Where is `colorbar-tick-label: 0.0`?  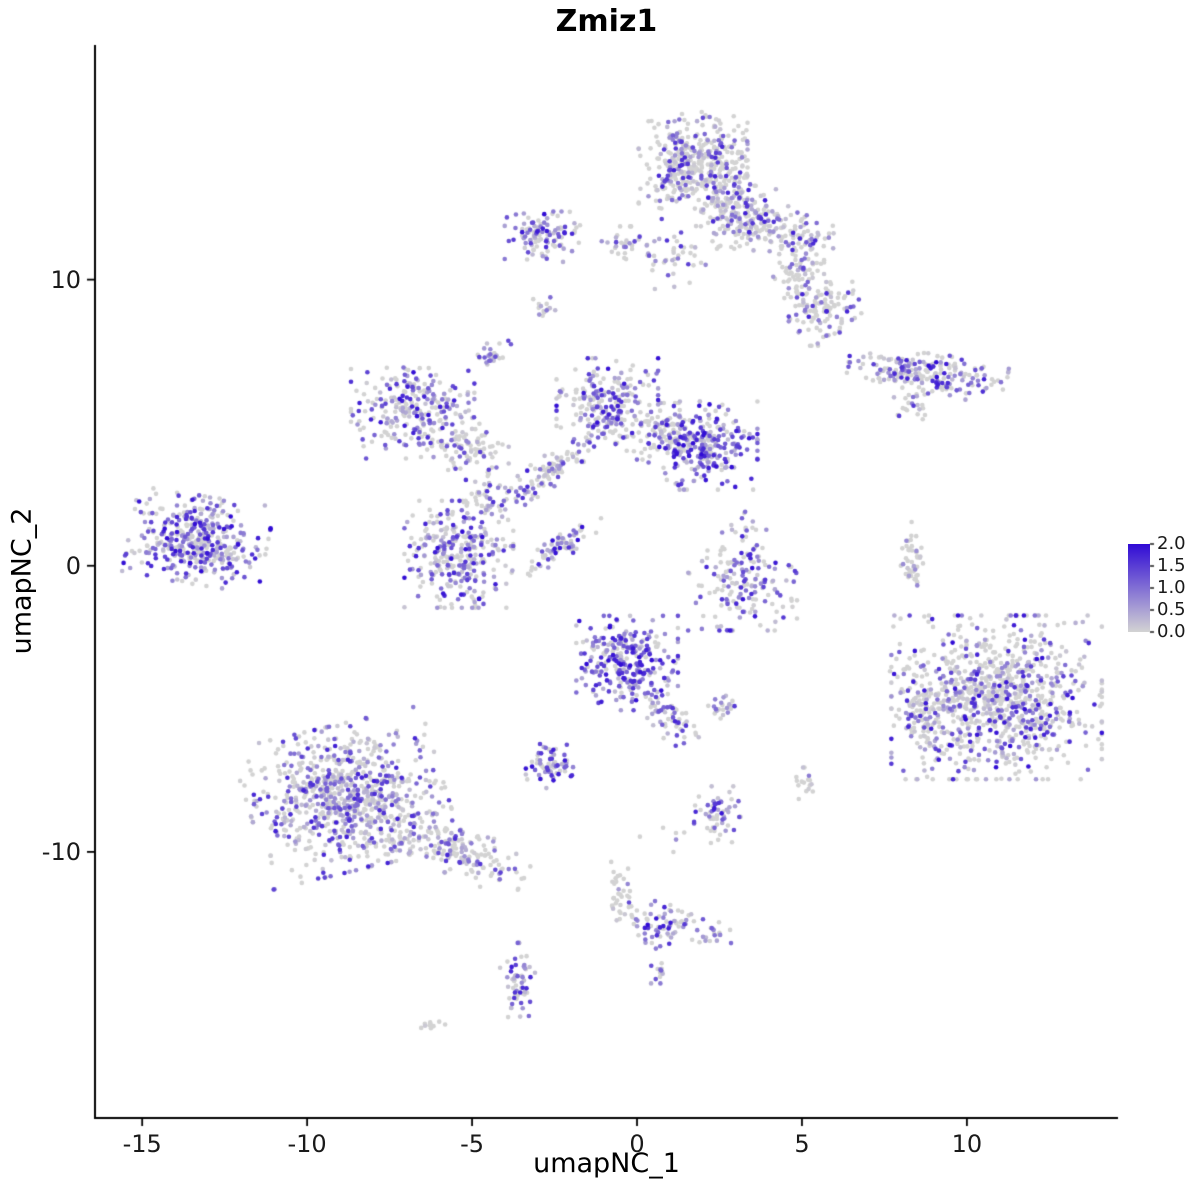 colorbar-tick-label: 0.0 is located at coordinates (1171, 631).